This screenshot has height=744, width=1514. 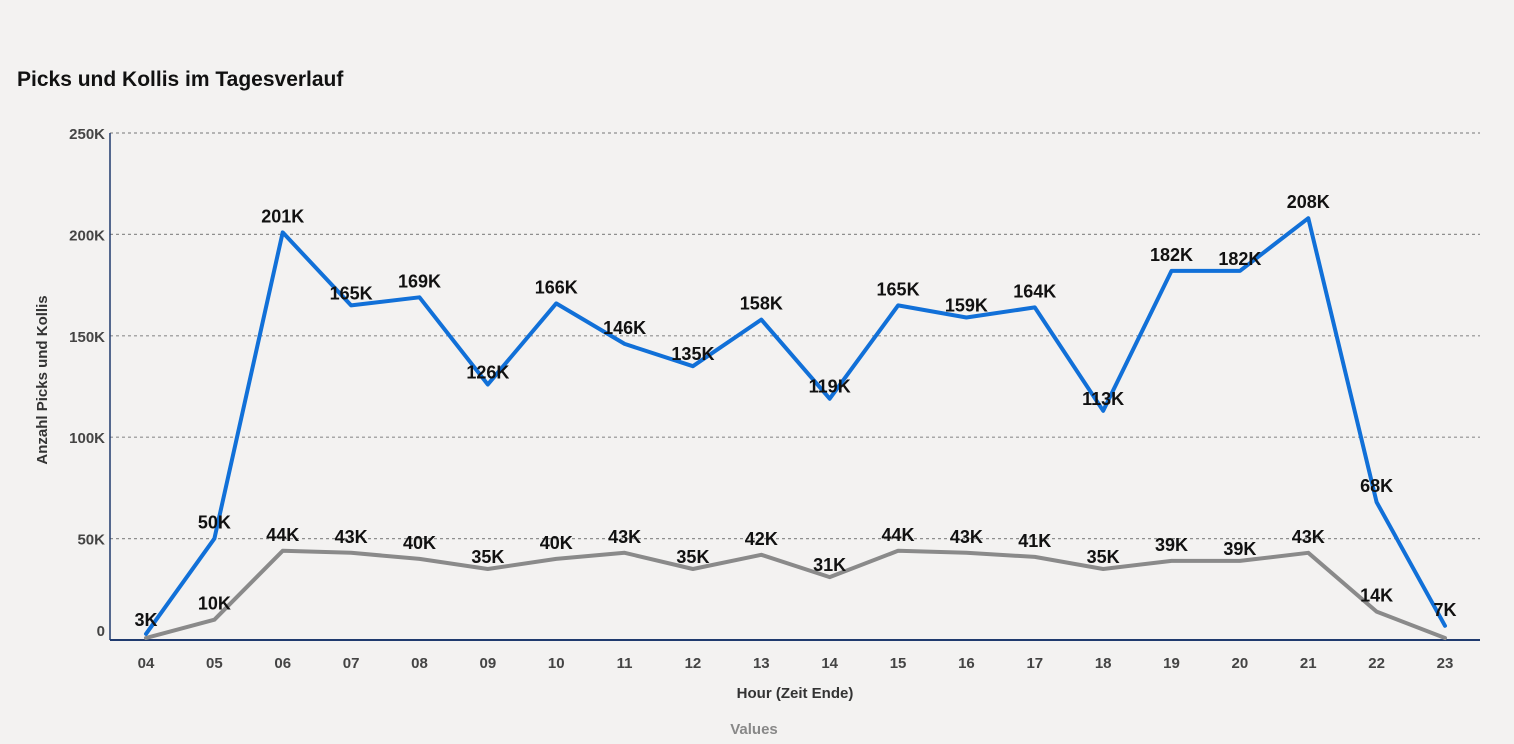 What do you see at coordinates (1376, 486) in the screenshot?
I see `data-label: 68K` at bounding box center [1376, 486].